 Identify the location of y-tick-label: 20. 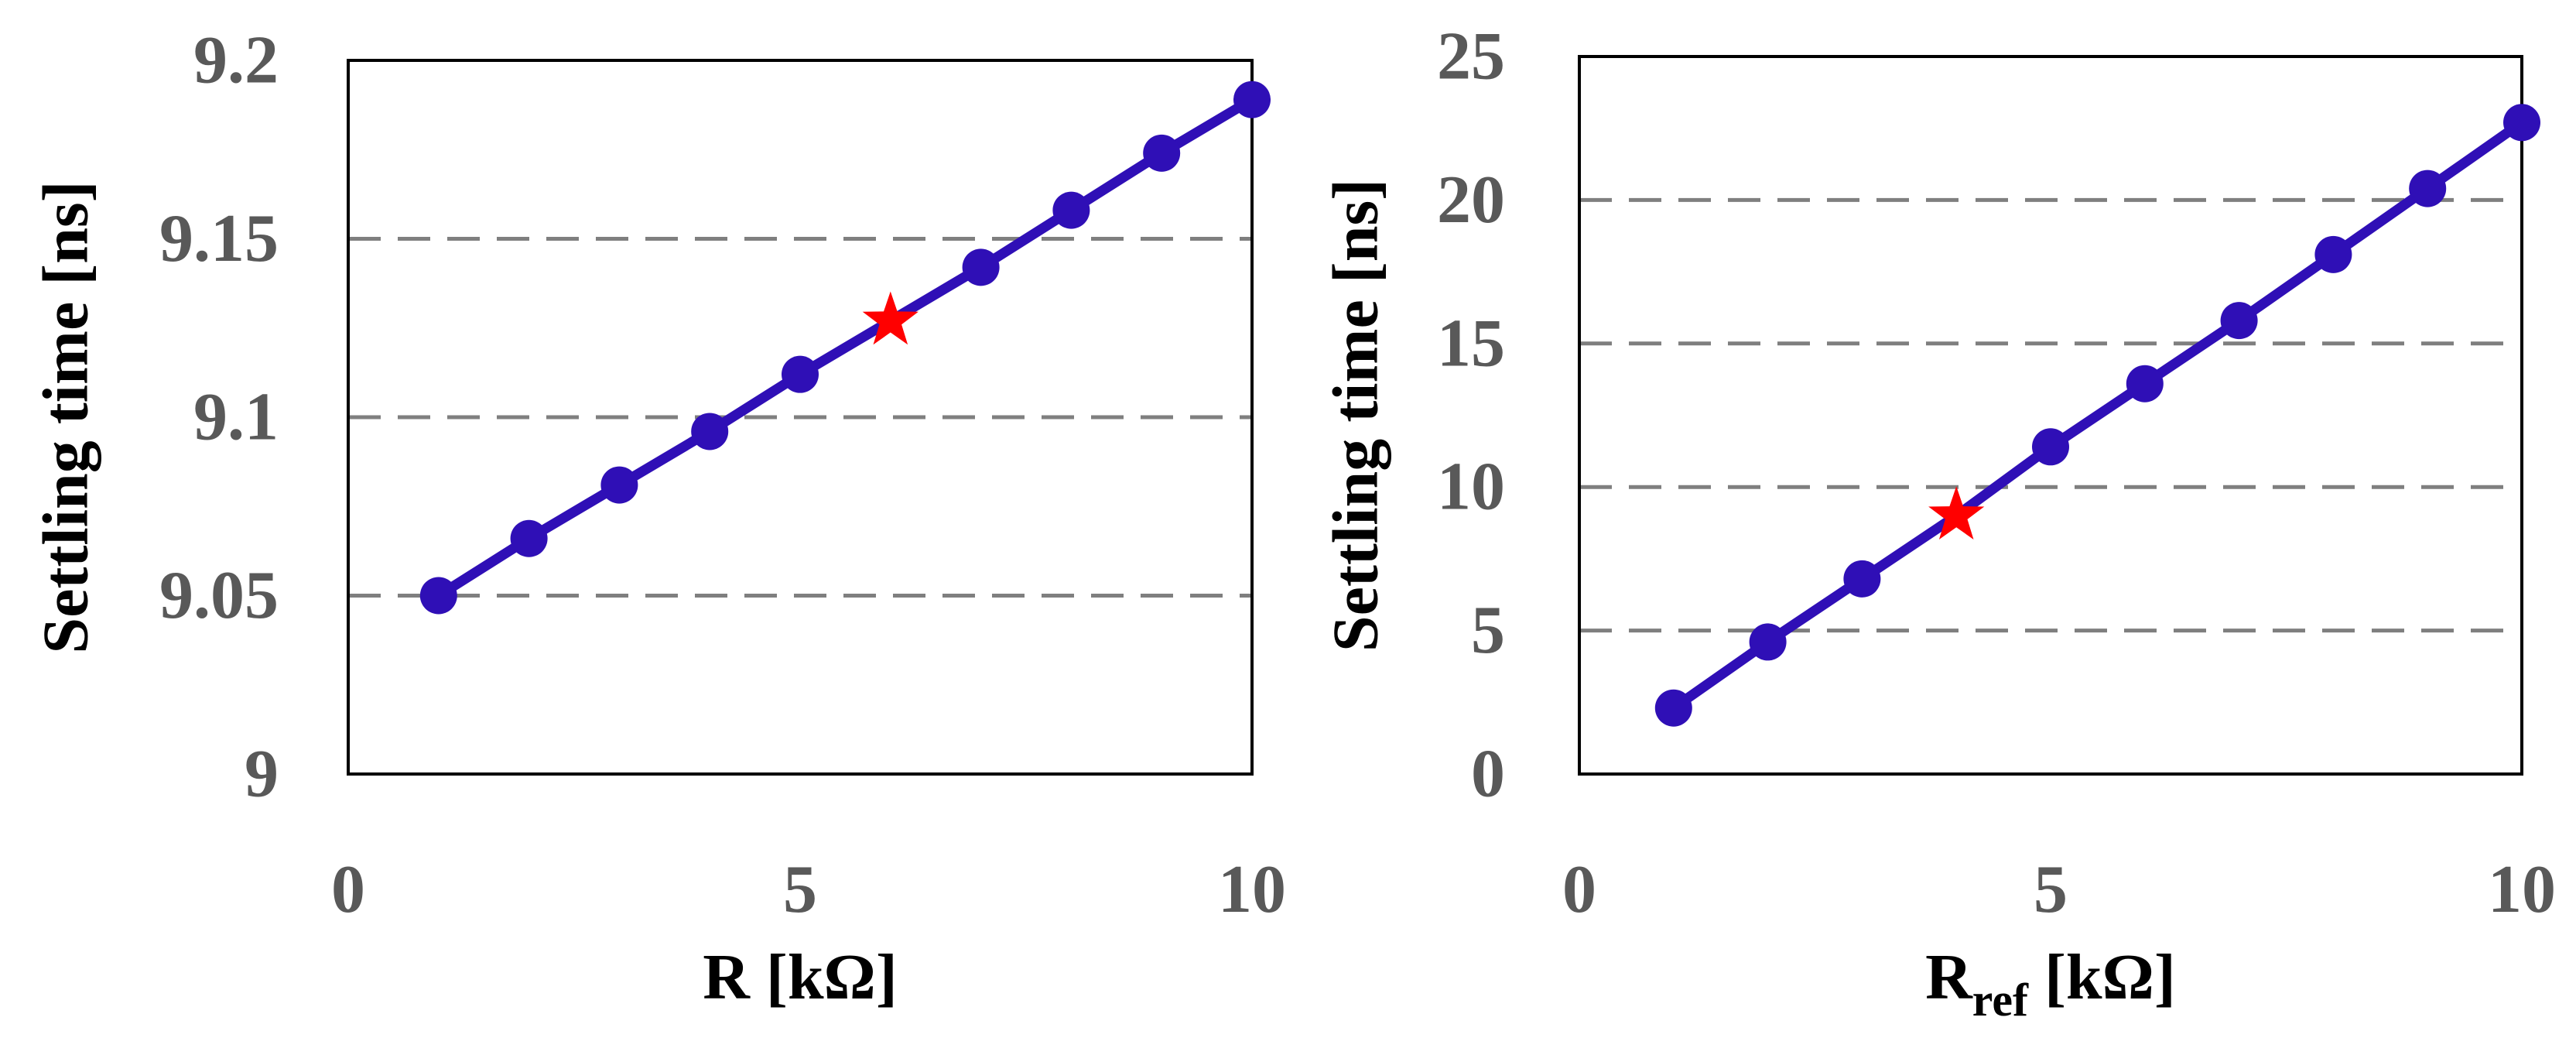
(1471, 200).